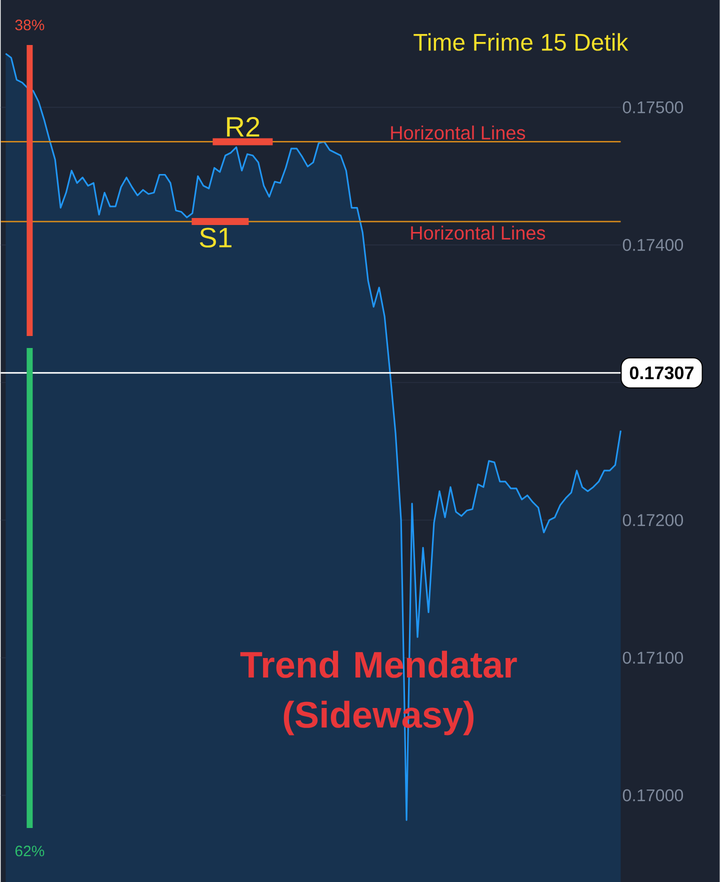 The width and height of the screenshot is (720, 882). Describe the element at coordinates (653, 658) in the screenshot. I see `y-tick-label: 0.17100` at that location.